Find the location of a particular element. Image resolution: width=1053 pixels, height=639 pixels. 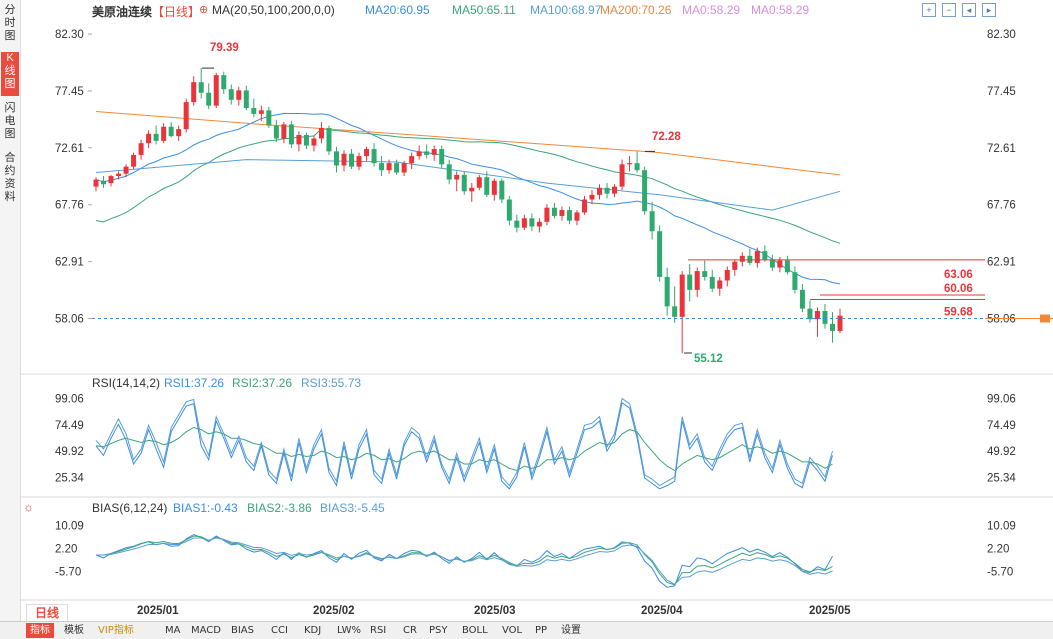

bias-tick-left: 2.20 is located at coordinates (66, 550).